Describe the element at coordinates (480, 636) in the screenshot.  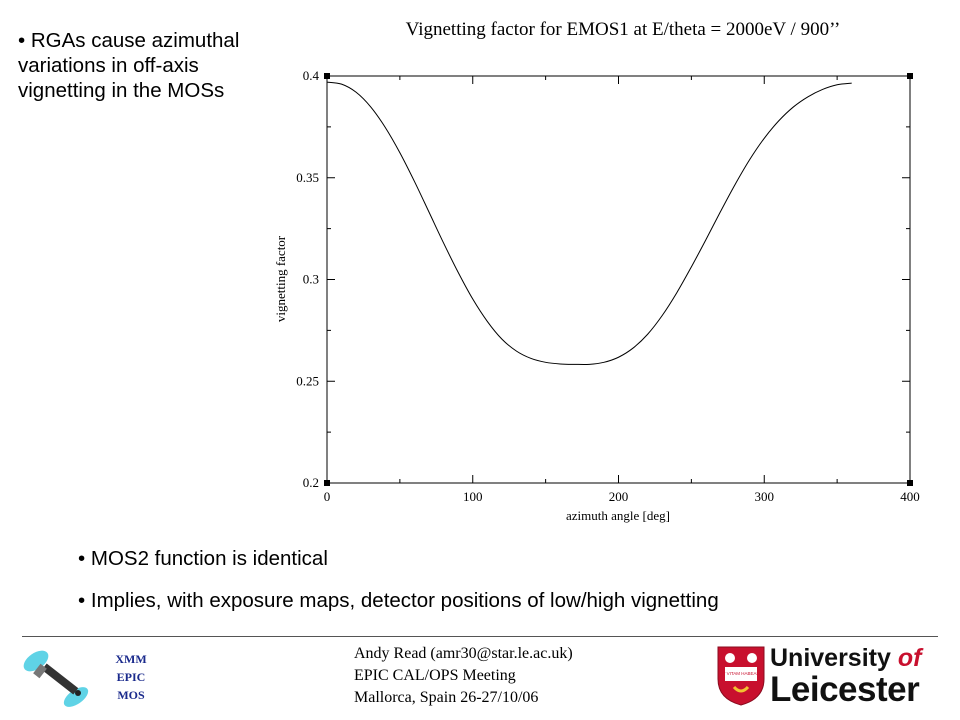
I see `footer-divider` at that location.